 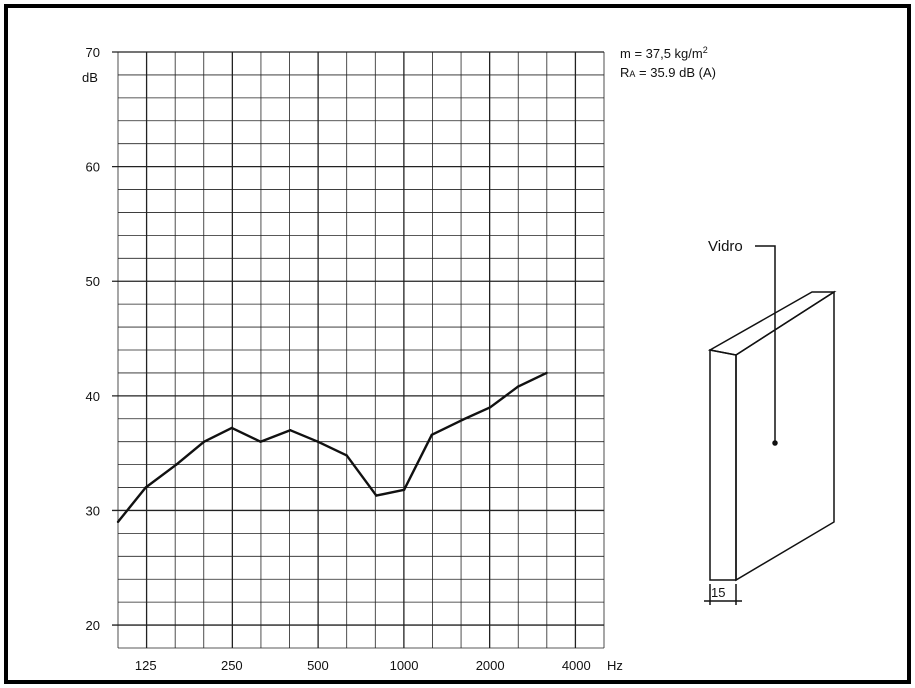 What do you see at coordinates (490, 665) in the screenshot?
I see `x-tick-label: 2000` at bounding box center [490, 665].